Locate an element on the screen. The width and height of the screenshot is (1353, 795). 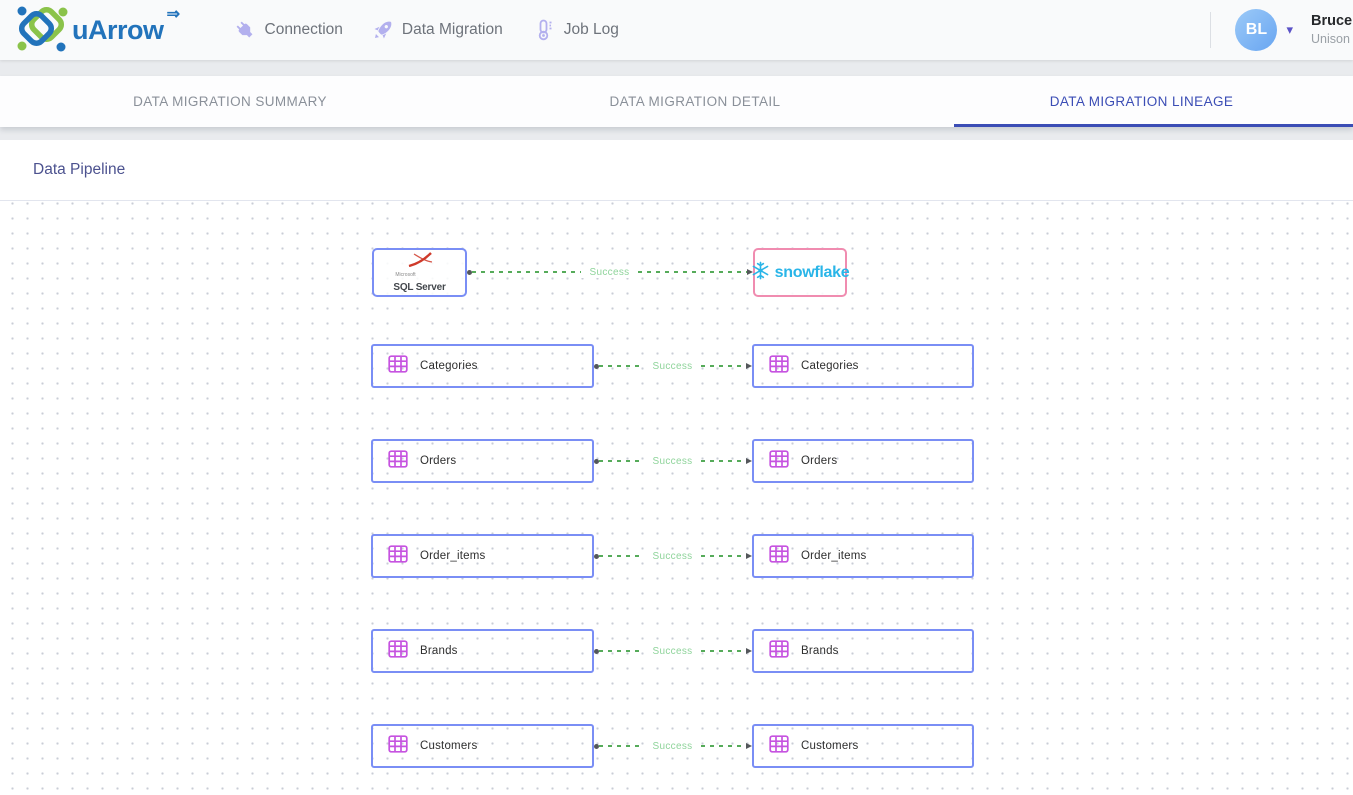
lineage-node-source-order-items: Order_items is located at coordinates (482, 556).